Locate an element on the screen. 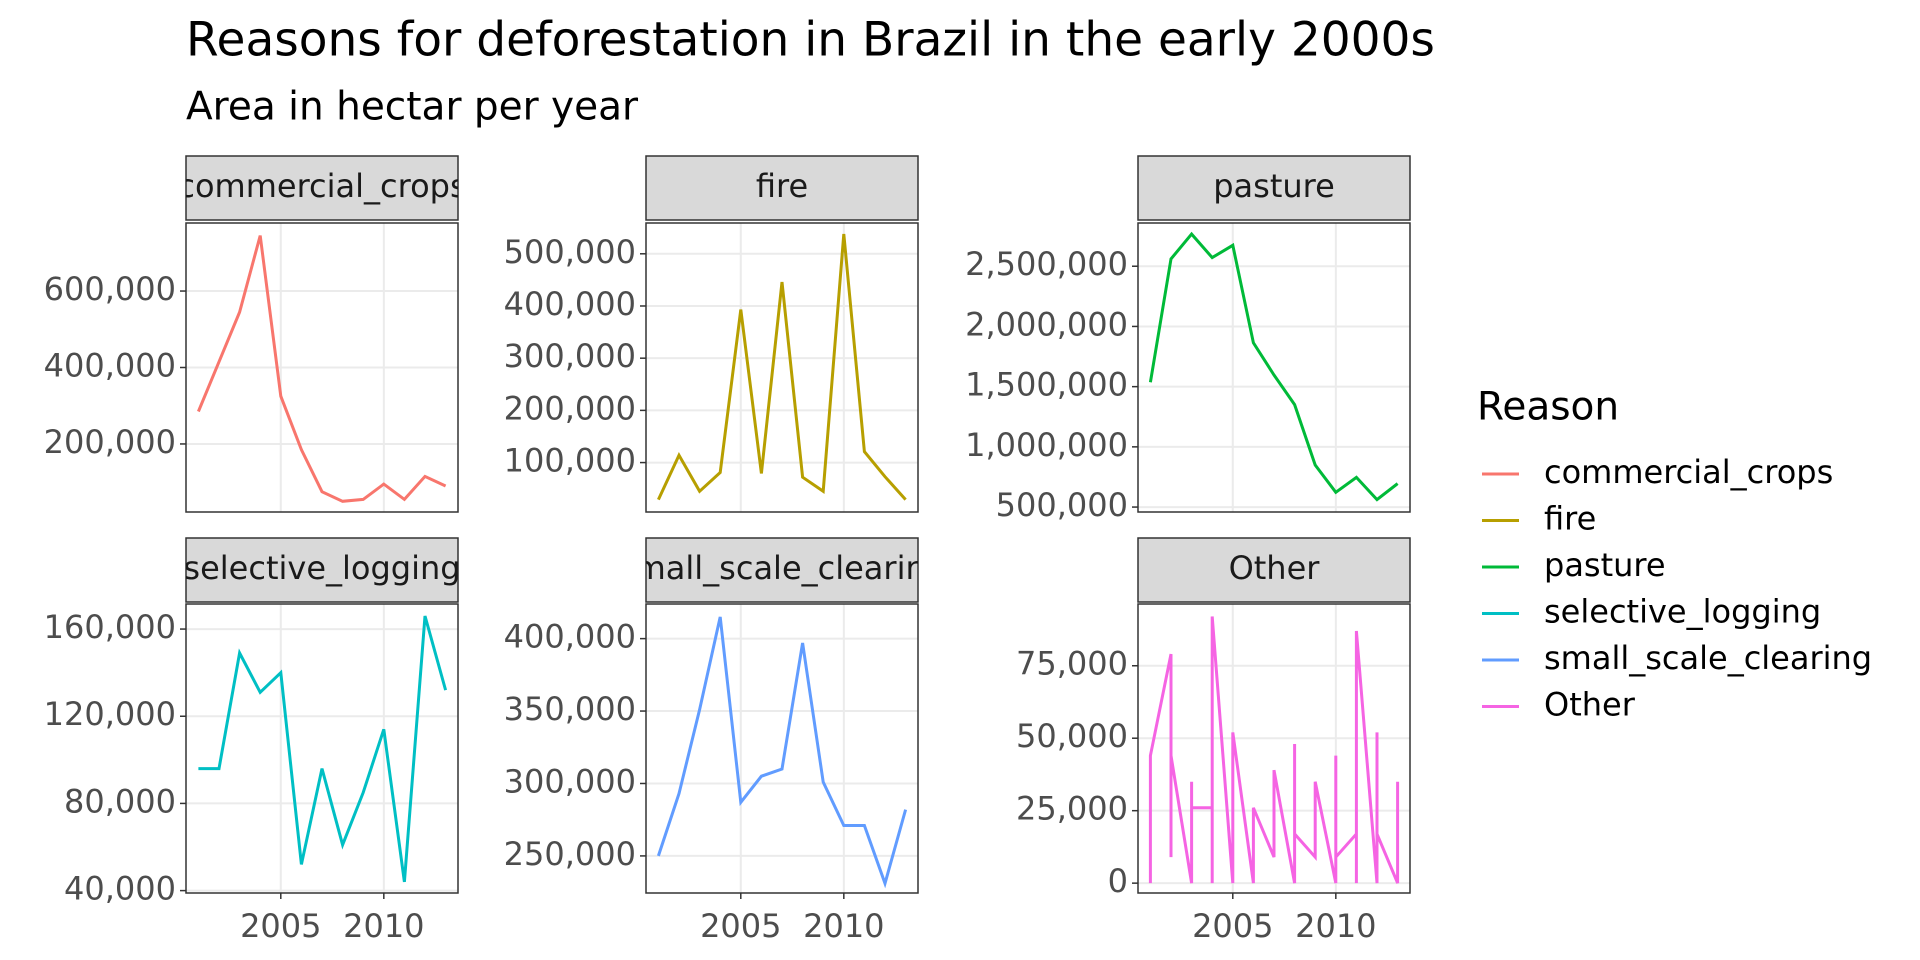 This screenshot has height=960, width=1920. y-tick-label: 1,500,000 is located at coordinates (1046, 385).